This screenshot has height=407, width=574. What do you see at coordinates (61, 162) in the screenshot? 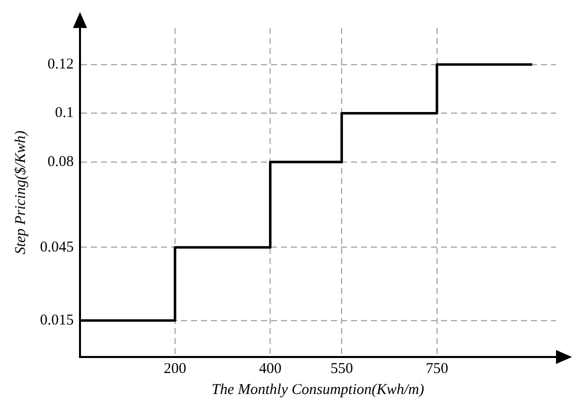
I see `y-tick-label: 0.08` at bounding box center [61, 162].